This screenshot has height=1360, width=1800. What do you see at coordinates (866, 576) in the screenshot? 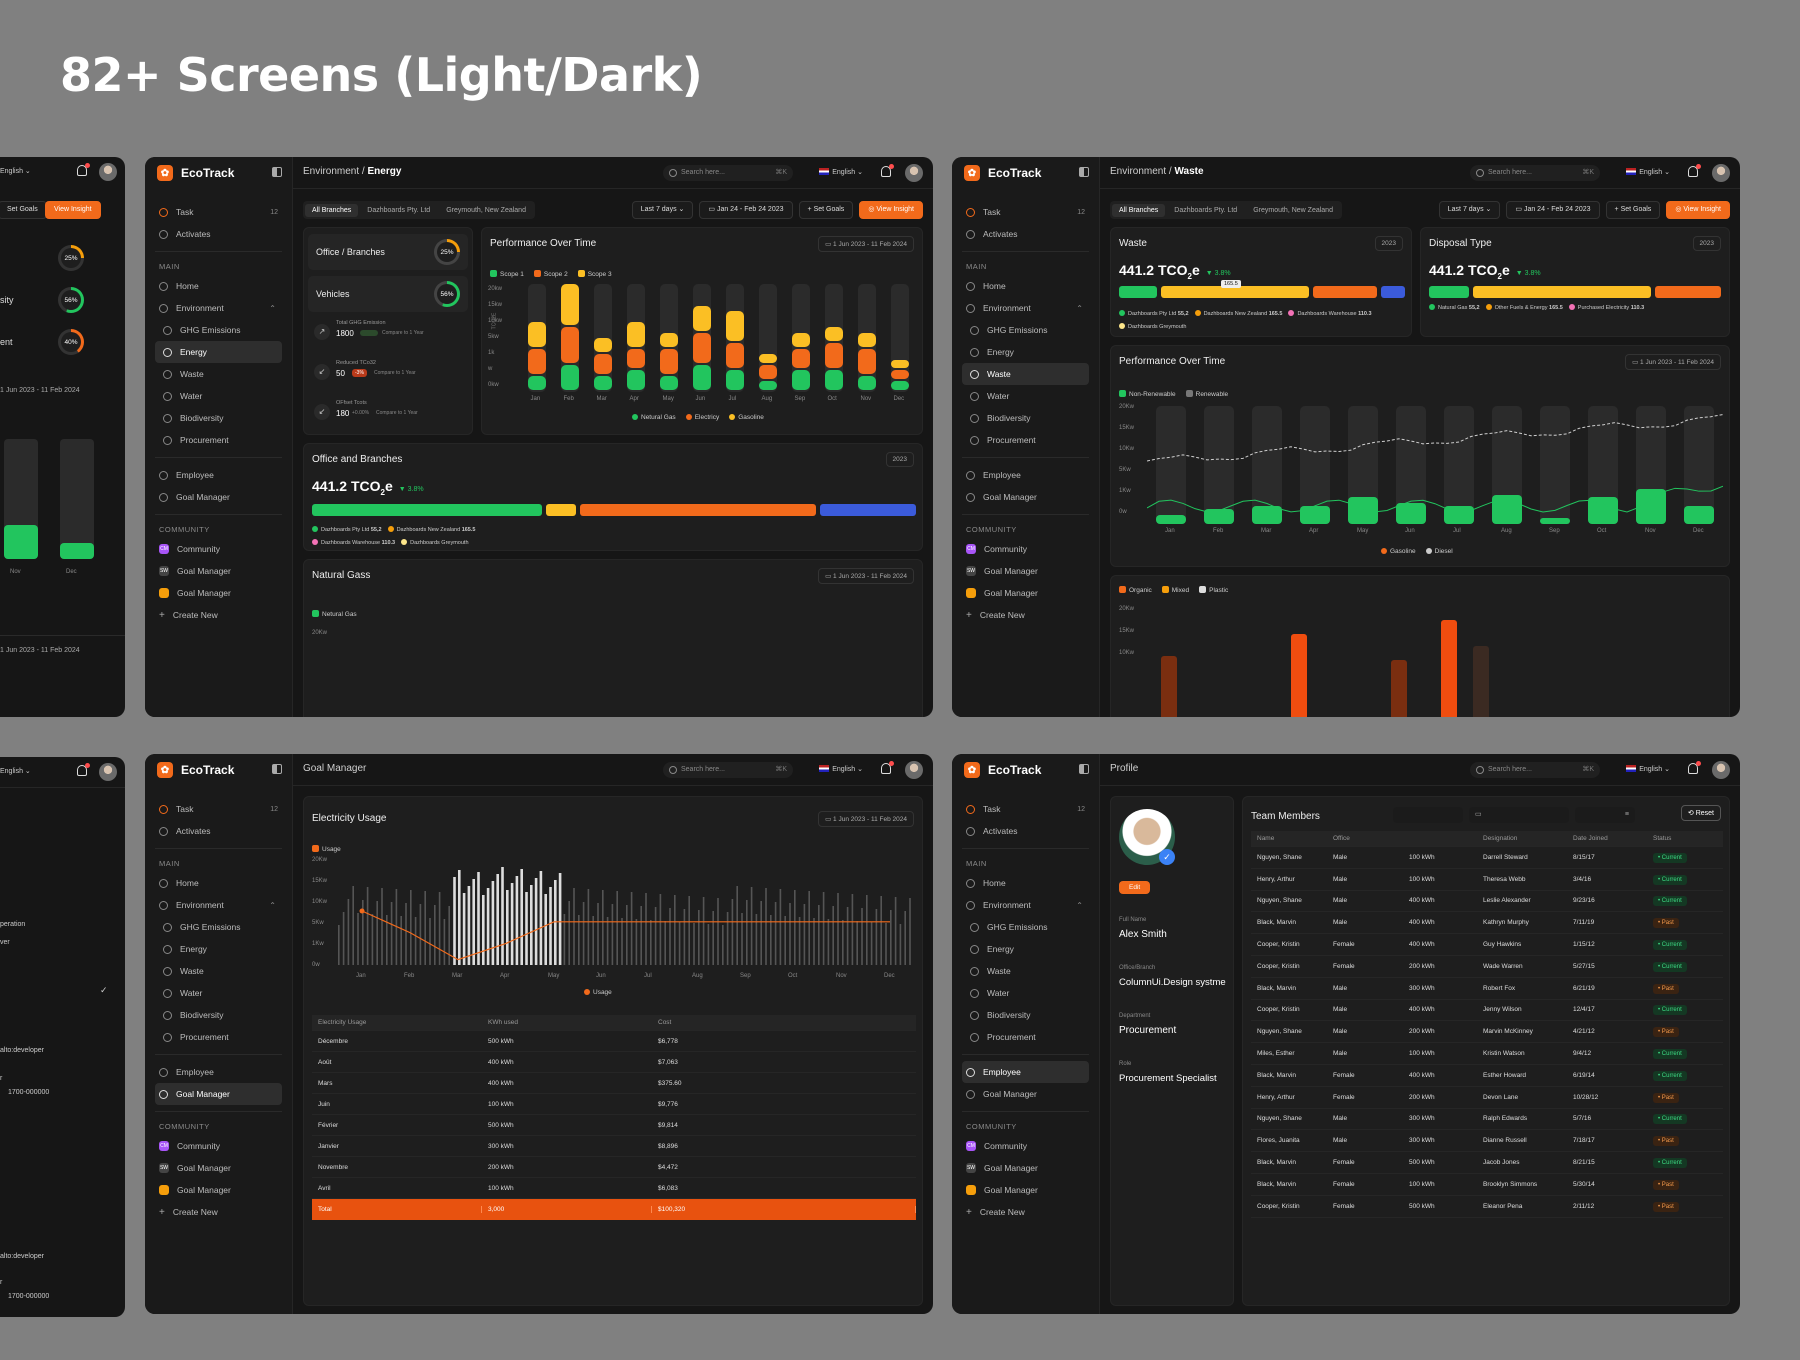
I see `natural-gas-range: ▭ 1 Jun 2023 - 11 Feb 2024` at bounding box center [866, 576].